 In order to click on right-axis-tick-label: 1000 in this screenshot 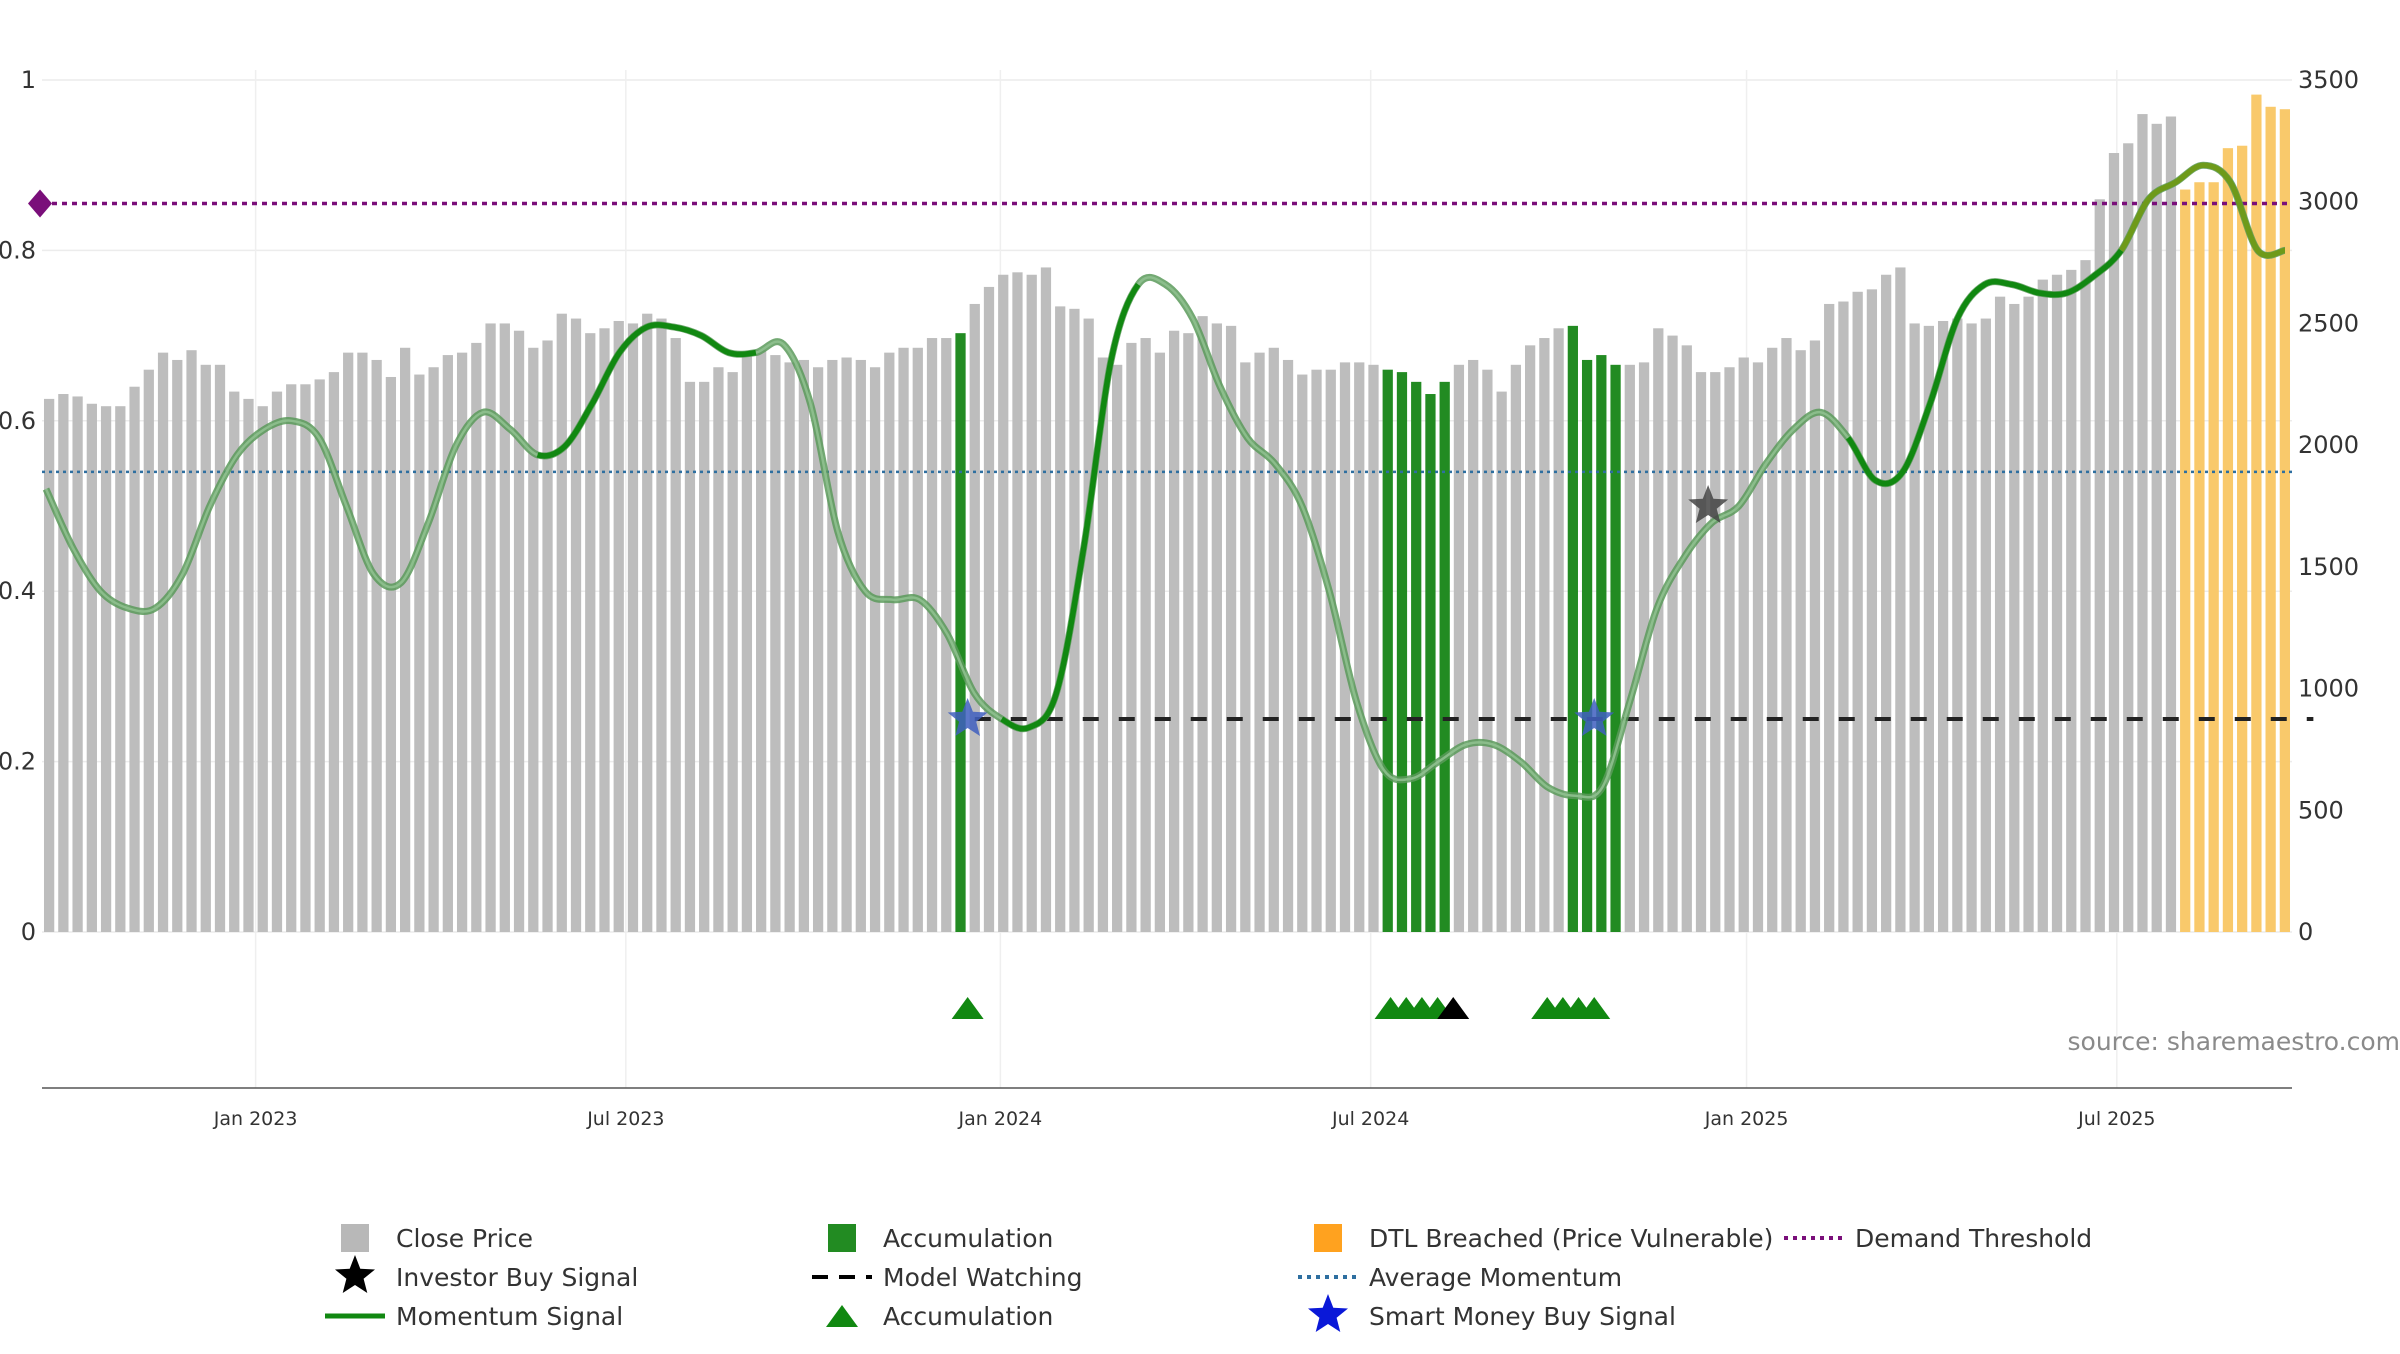, I will do `click(2328, 689)`.